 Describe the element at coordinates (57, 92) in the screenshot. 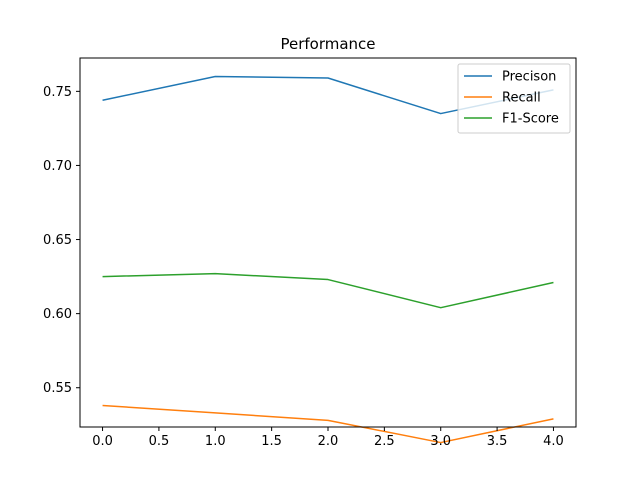

I see `y-tick-label: 0.75` at that location.